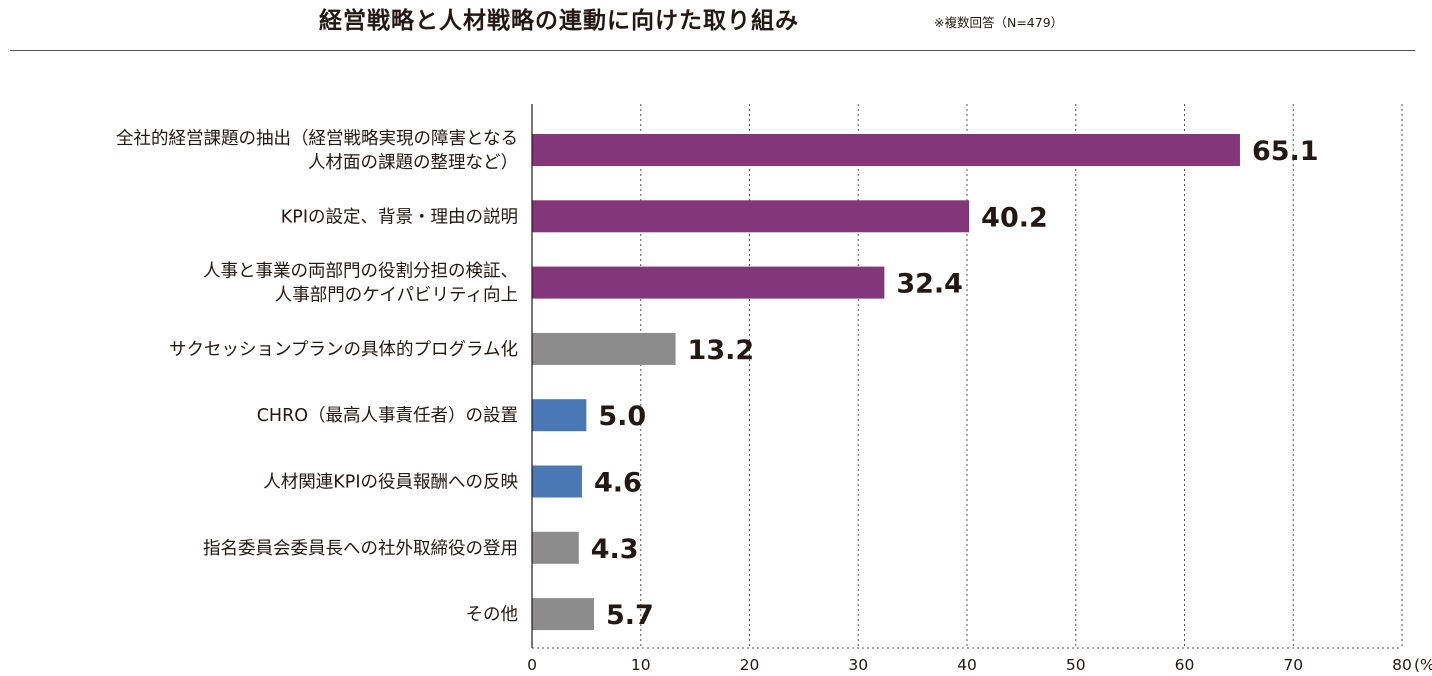 This screenshot has height=676, width=1432. Describe the element at coordinates (387, 416) in the screenshot. I see `category-label: CHRO（最高人事責任者）の設置` at that location.